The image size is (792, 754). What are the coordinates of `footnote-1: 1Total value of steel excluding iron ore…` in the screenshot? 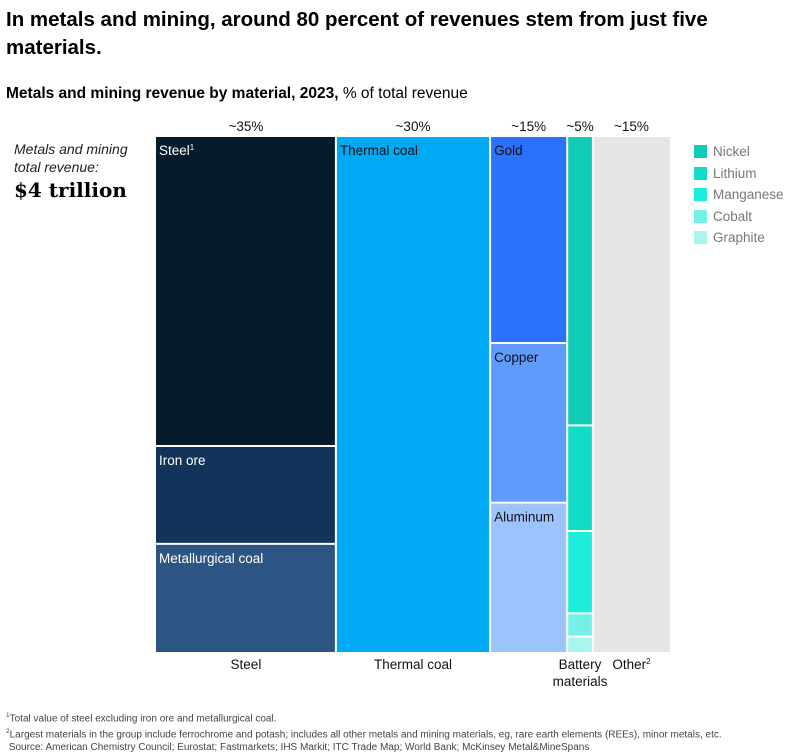 It's located at (141, 718).